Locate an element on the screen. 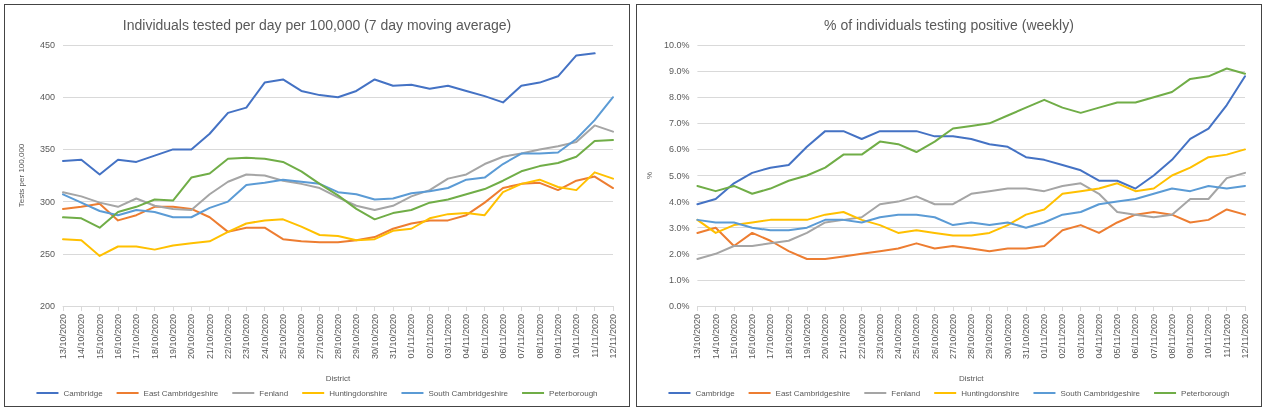 The width and height of the screenshot is (1272, 415). x-tick-label: 28/10/2020 is located at coordinates (971, 337).